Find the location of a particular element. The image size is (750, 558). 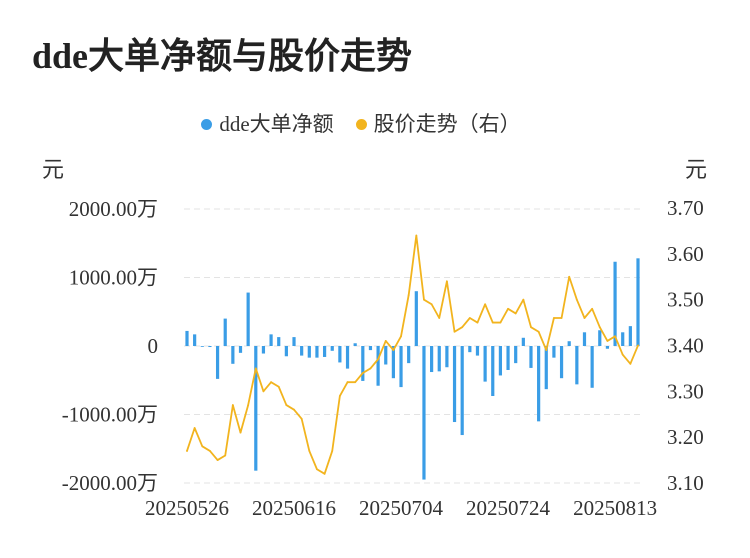

legend-dot-price is located at coordinates (361, 124).